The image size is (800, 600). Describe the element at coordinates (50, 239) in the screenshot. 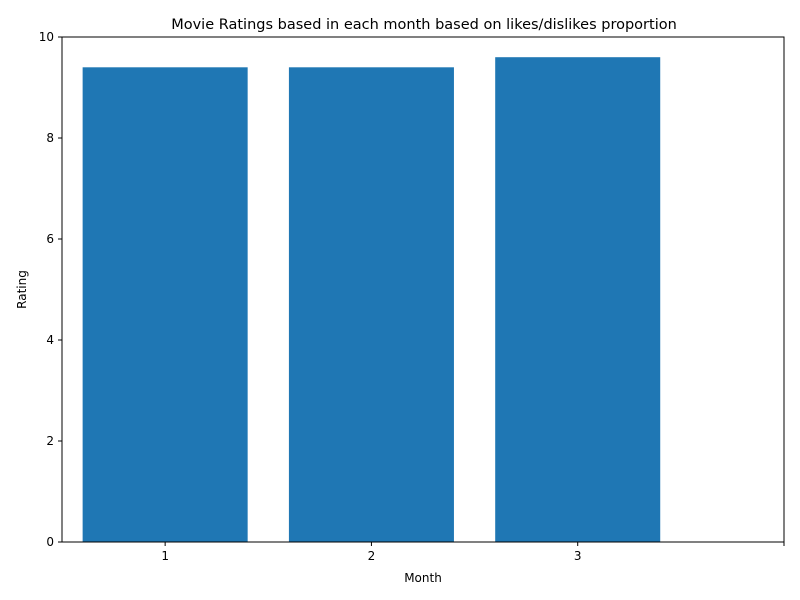

I see `y-tick-label: 6` at that location.